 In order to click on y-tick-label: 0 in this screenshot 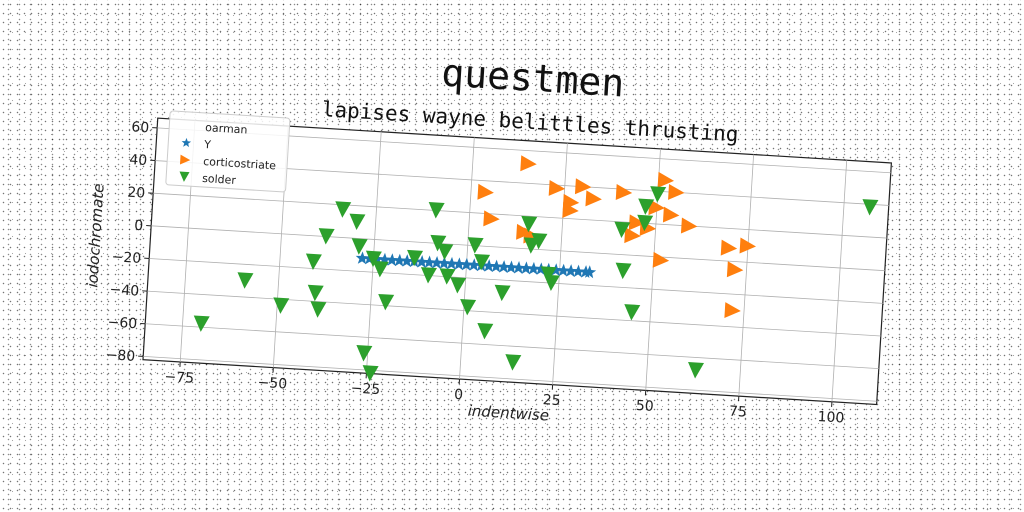, I will do `click(139, 226)`.